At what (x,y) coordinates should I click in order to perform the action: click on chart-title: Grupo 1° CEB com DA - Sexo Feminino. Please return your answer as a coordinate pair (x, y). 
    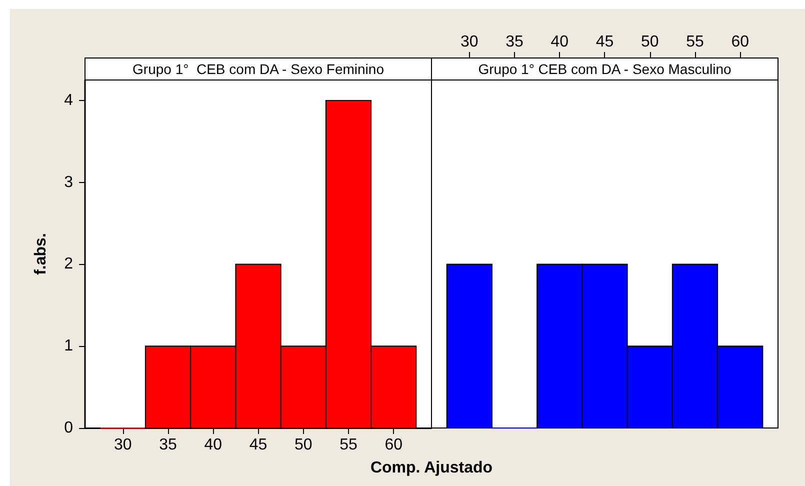
    Looking at the image, I should click on (258, 69).